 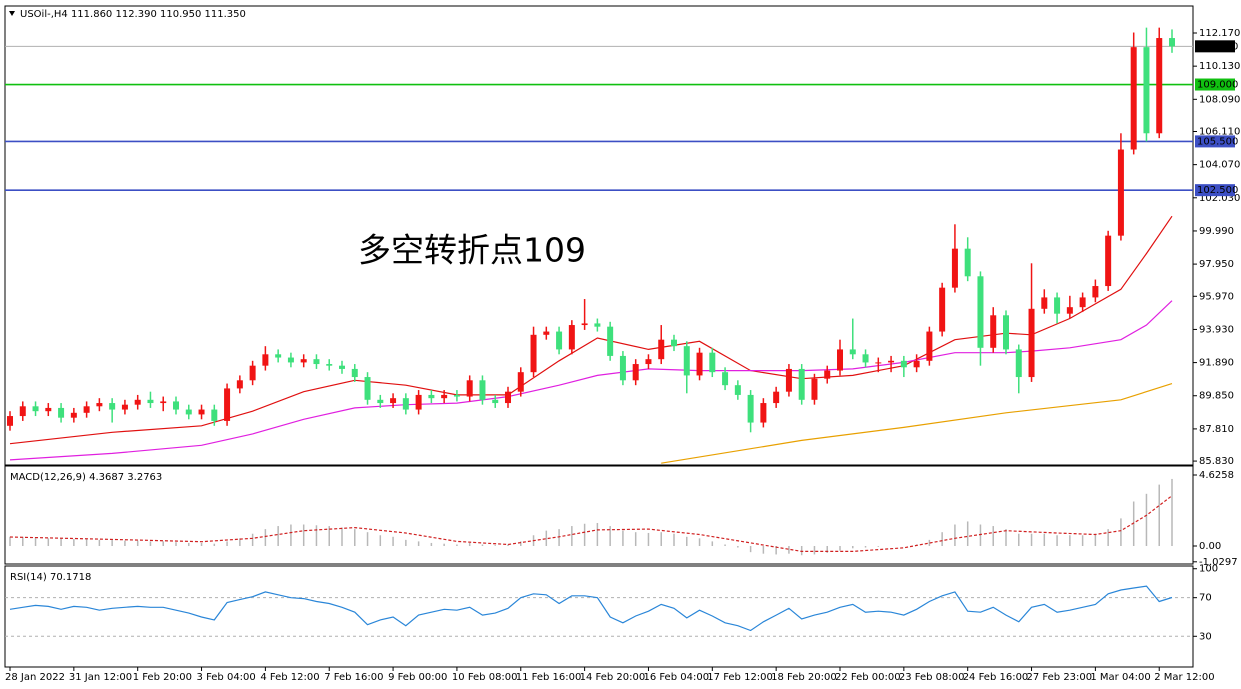 What do you see at coordinates (1219, 66) in the screenshot?
I see `y-tick-label: 110.130` at bounding box center [1219, 66].